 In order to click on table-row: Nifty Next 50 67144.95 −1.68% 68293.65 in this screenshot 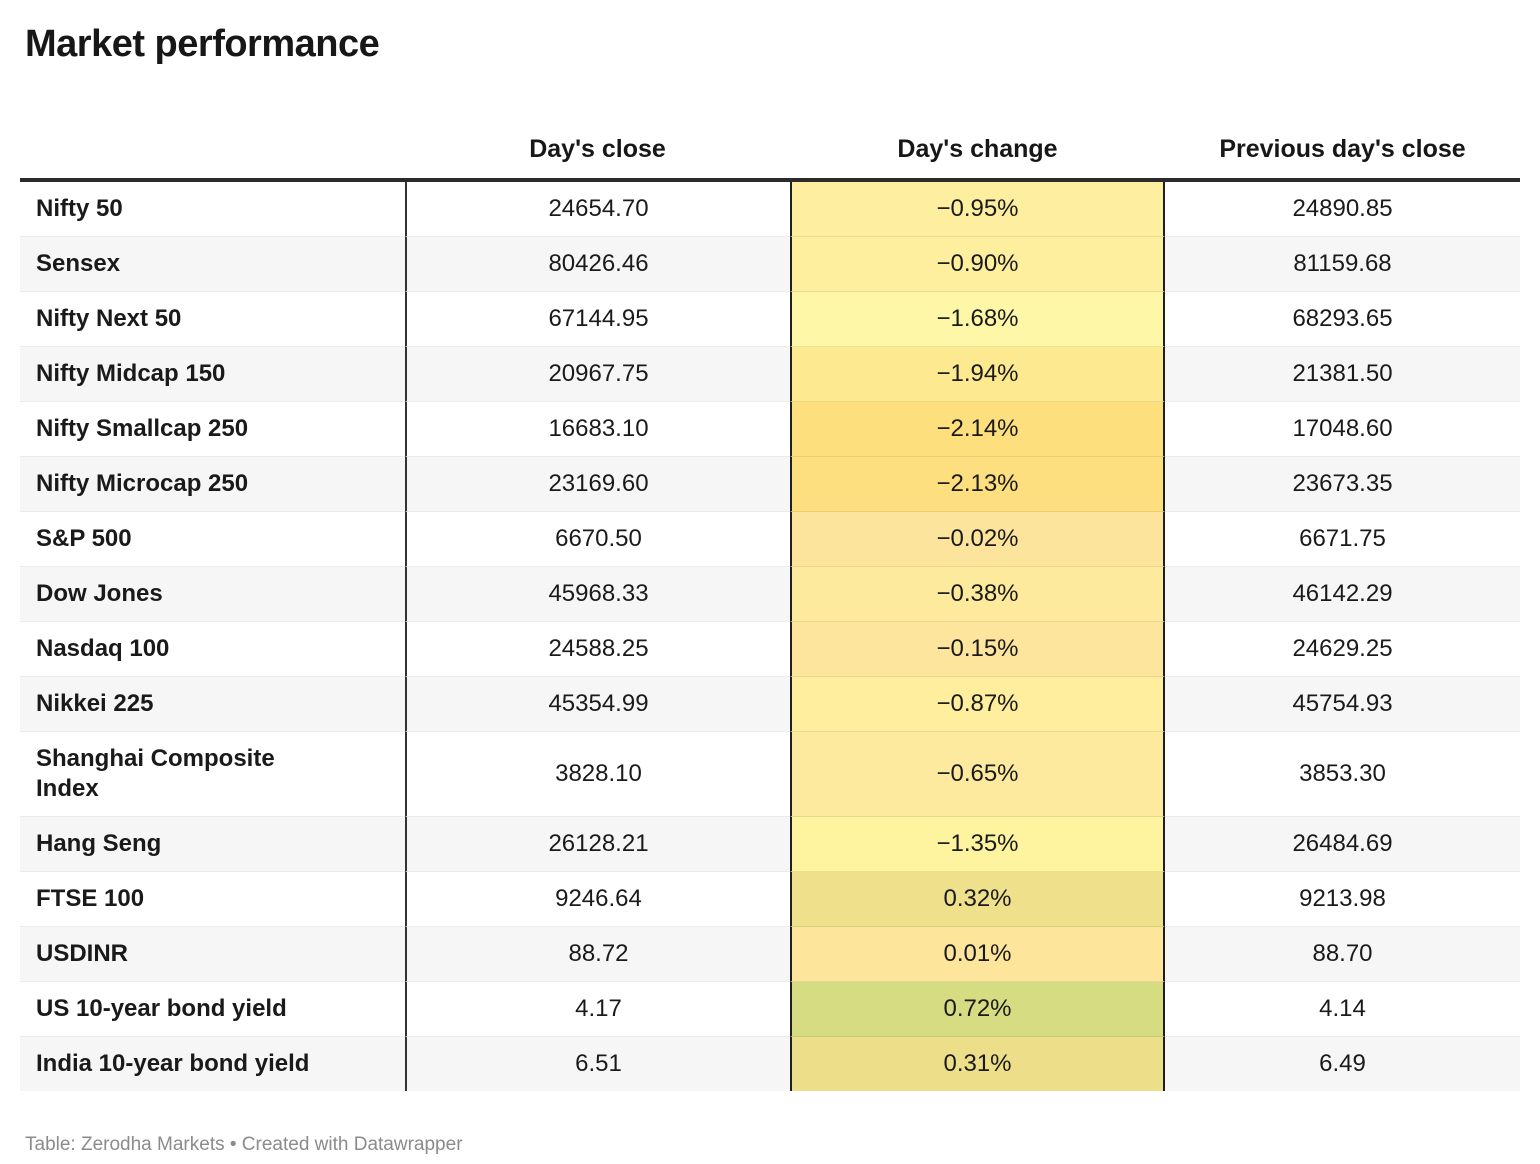, I will do `click(770, 319)`.